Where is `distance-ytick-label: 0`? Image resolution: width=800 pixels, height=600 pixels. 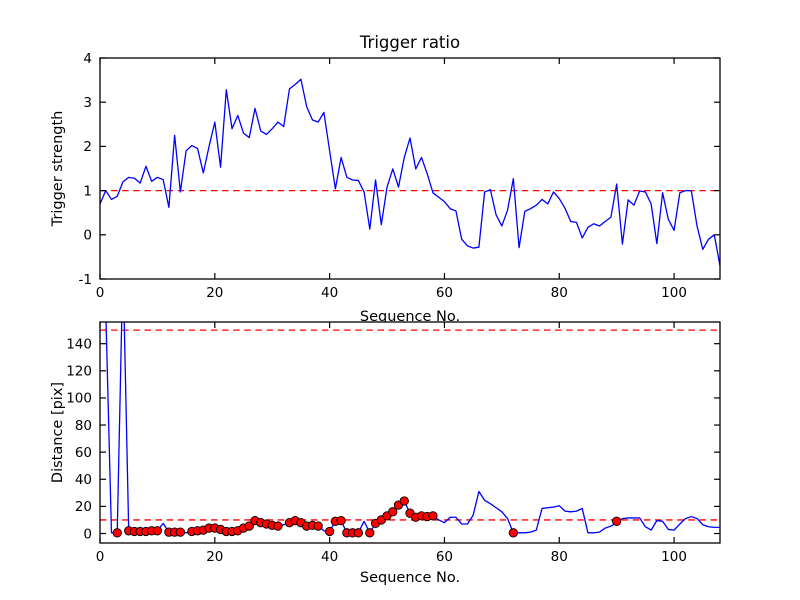 distance-ytick-label: 0 is located at coordinates (87, 534).